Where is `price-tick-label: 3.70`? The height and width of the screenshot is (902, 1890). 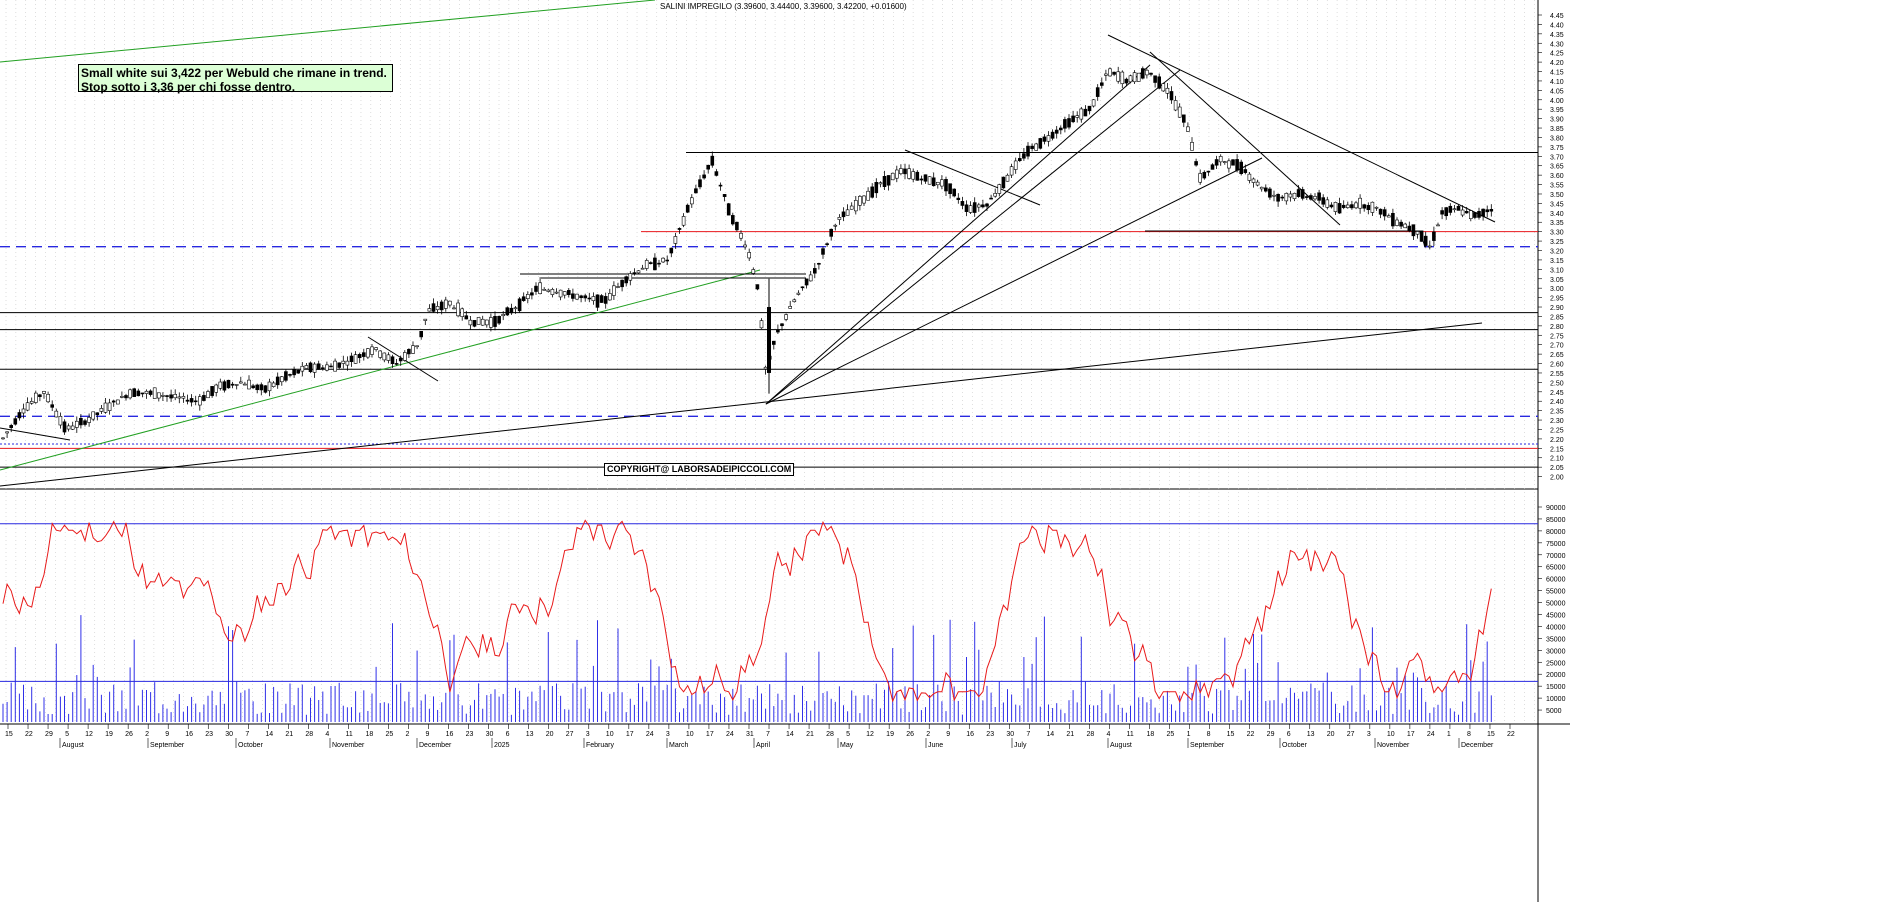
price-tick-label: 3.70 is located at coordinates (1557, 157).